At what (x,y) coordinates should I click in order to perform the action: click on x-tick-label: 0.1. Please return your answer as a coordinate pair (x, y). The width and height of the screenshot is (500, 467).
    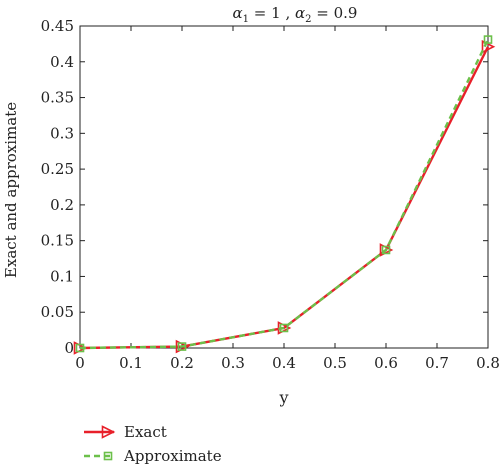
    Looking at the image, I should click on (131, 363).